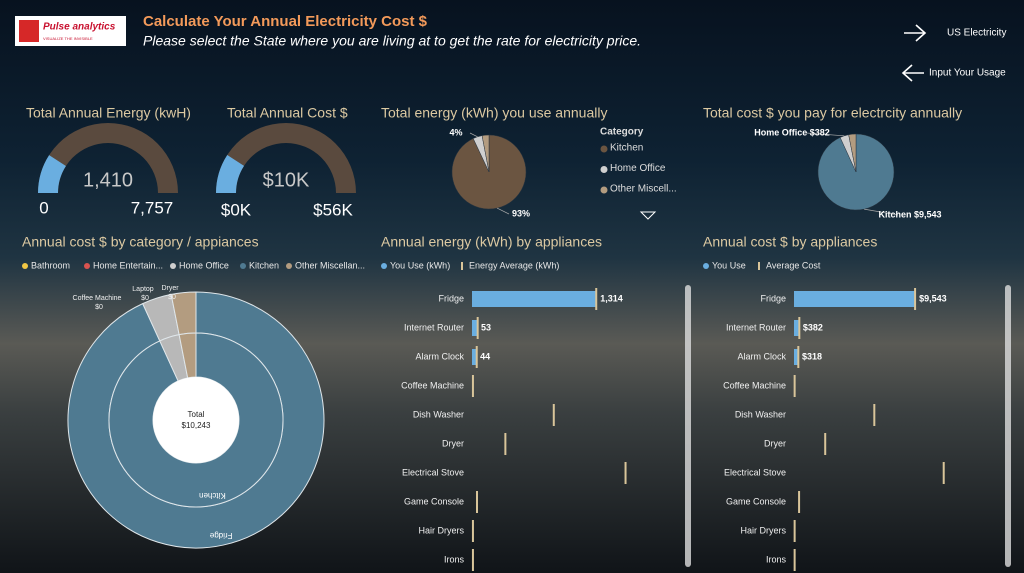  What do you see at coordinates (915, 33) in the screenshot?
I see `arrow-right` at bounding box center [915, 33].